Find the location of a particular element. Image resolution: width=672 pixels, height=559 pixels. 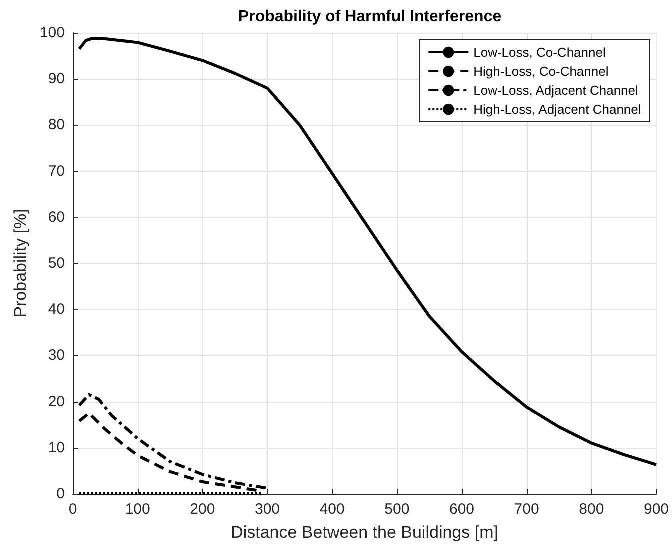

x-tick-label: 100 is located at coordinates (137, 509).